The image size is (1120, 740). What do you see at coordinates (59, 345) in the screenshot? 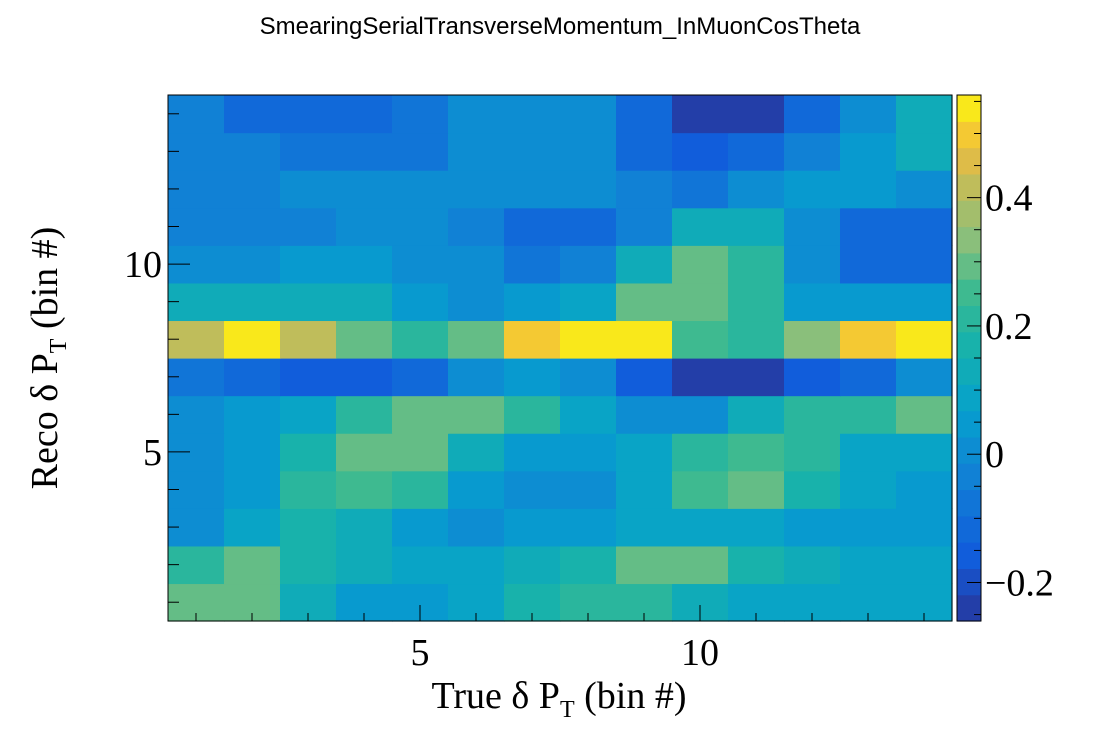
I see `y-axis-label-subscript: T` at bounding box center [59, 345].